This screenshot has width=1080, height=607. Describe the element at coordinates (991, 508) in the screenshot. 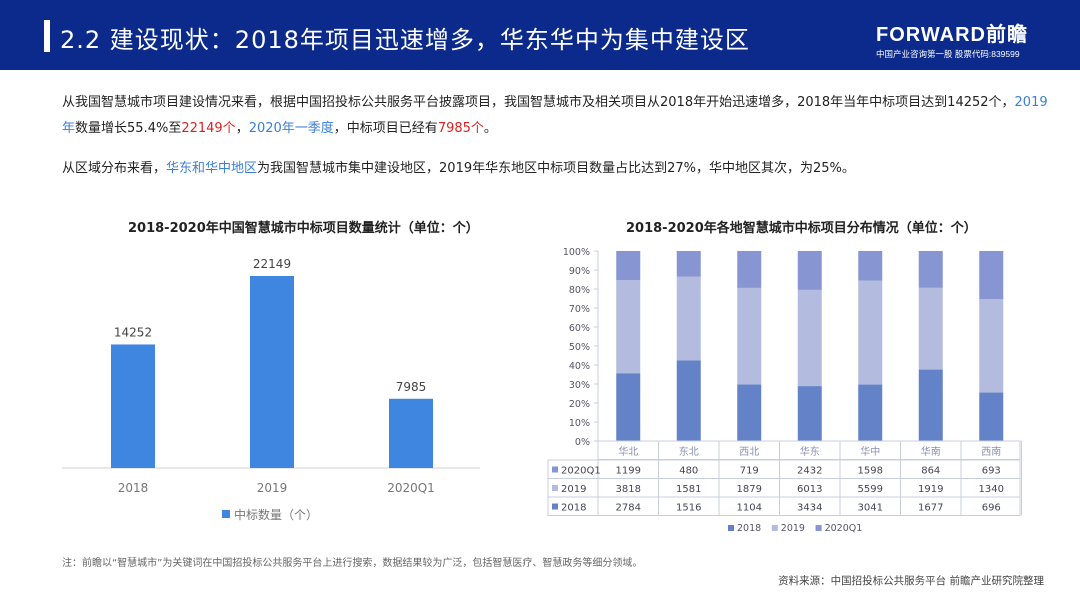

I see `table-cell: 696` at that location.